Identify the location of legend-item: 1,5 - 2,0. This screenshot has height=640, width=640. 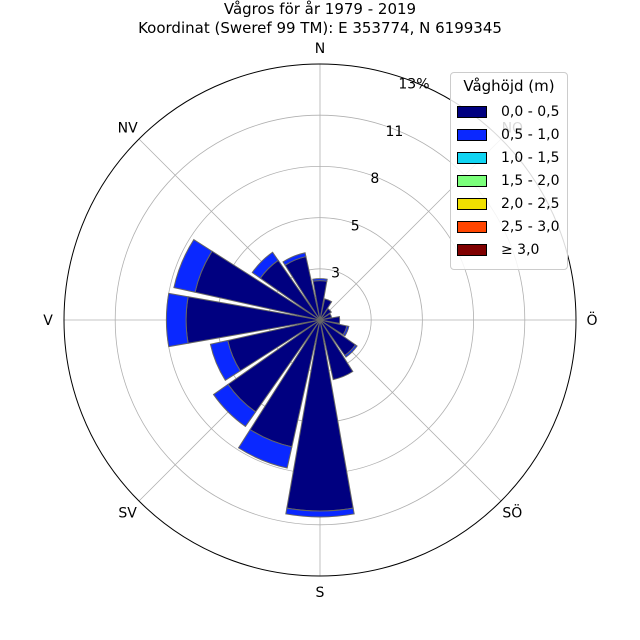
(508, 181).